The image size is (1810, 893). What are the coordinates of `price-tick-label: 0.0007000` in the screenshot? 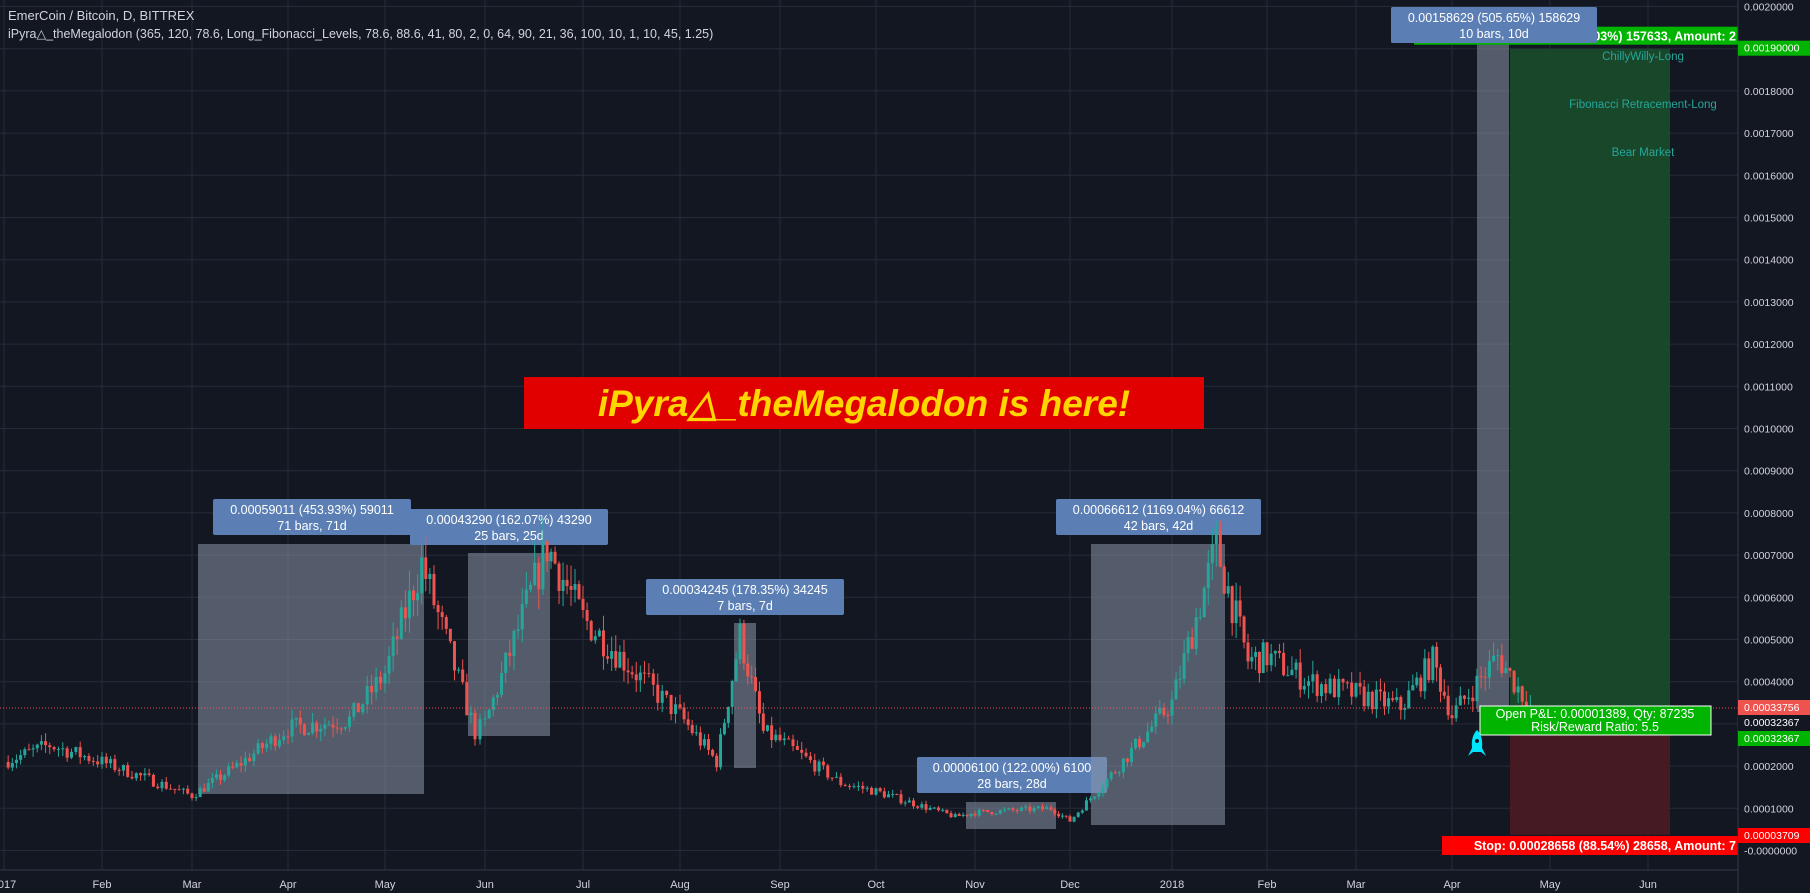 It's located at (1769, 556).